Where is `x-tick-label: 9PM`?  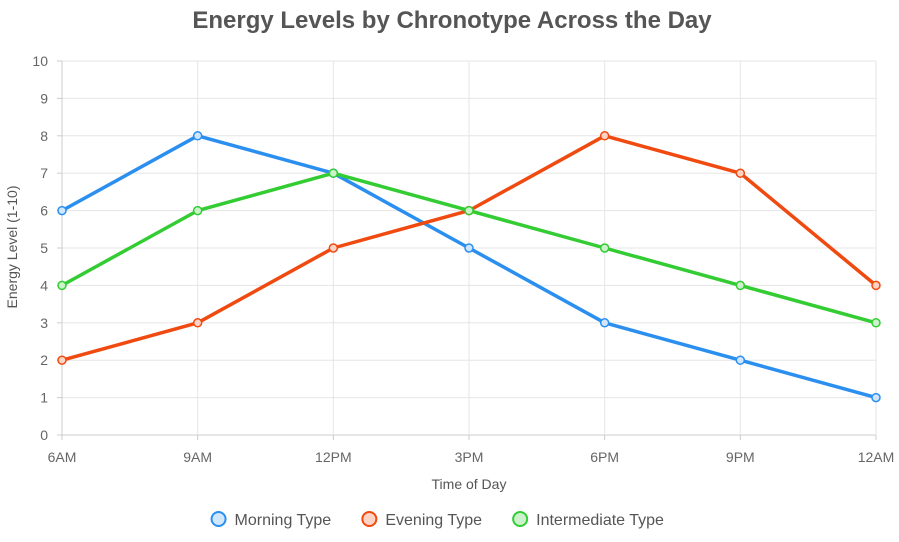
x-tick-label: 9PM is located at coordinates (740, 457).